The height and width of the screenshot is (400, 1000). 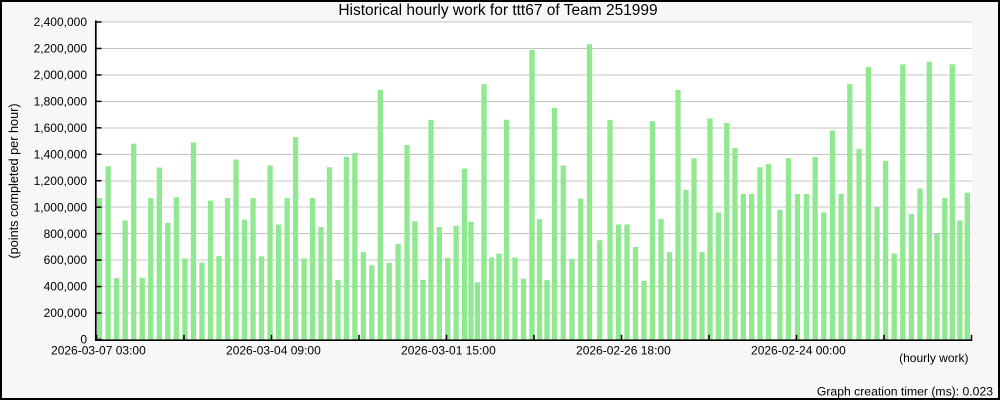 I want to click on svg-text: 1,600,000, so click(x=61, y=128).